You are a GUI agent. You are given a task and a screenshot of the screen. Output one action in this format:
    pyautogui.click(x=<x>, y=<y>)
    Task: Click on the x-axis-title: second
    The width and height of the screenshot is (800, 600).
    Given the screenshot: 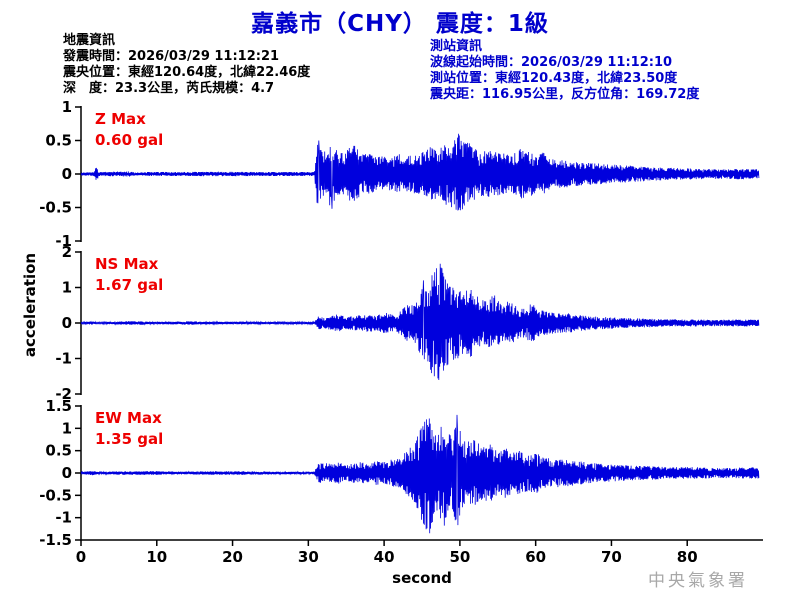 What is the action you would take?
    pyautogui.click(x=422, y=578)
    